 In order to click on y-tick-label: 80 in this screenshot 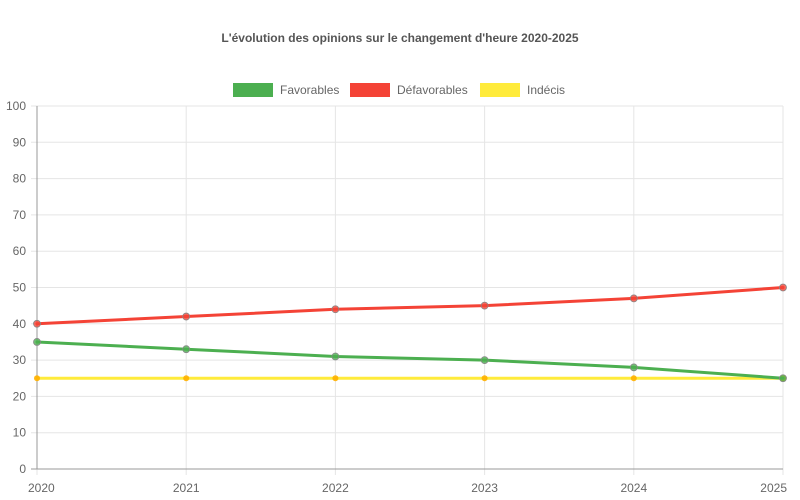, I will do `click(20, 179)`.